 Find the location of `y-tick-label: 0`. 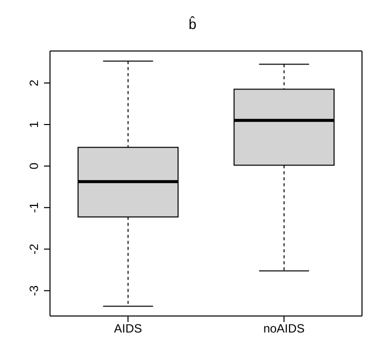

y-tick-label: 0 is located at coordinates (34, 166).